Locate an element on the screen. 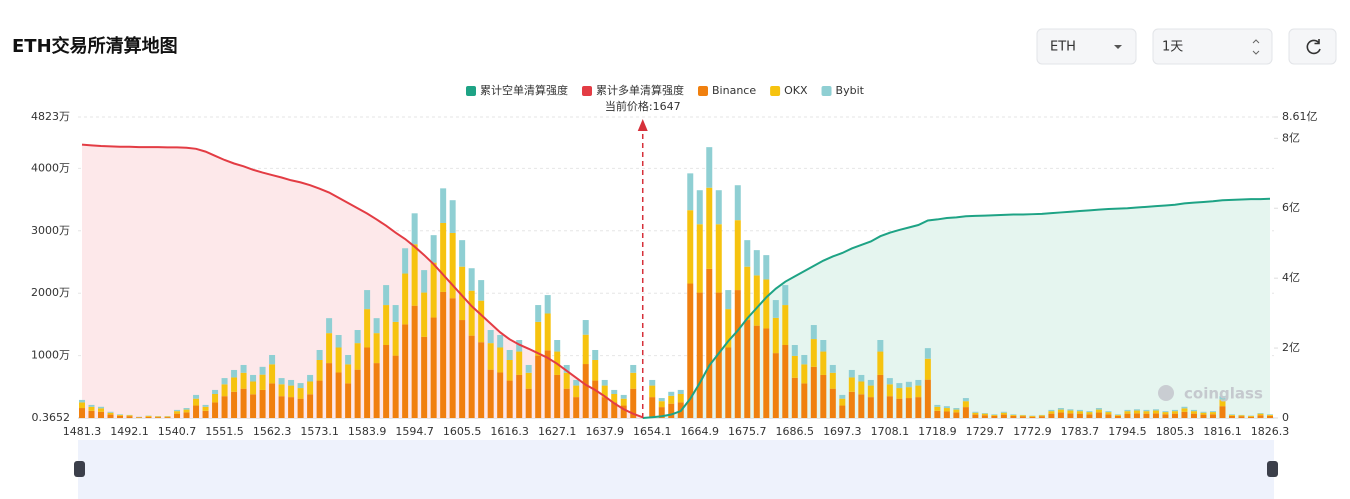  y2-tick-label: 6亿 is located at coordinates (1291, 207).